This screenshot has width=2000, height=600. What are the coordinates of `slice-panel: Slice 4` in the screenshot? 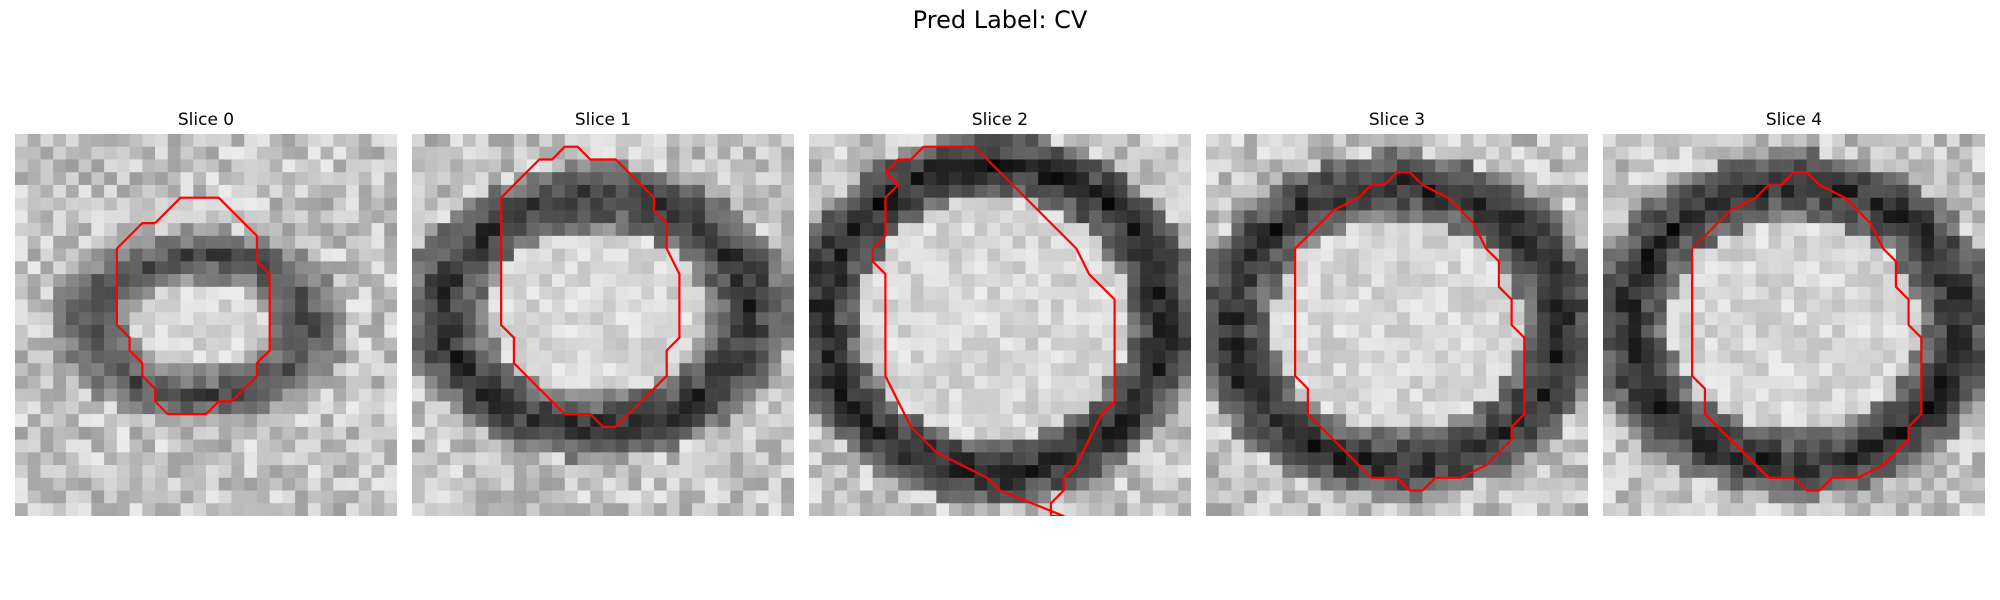 It's located at (1794, 311).